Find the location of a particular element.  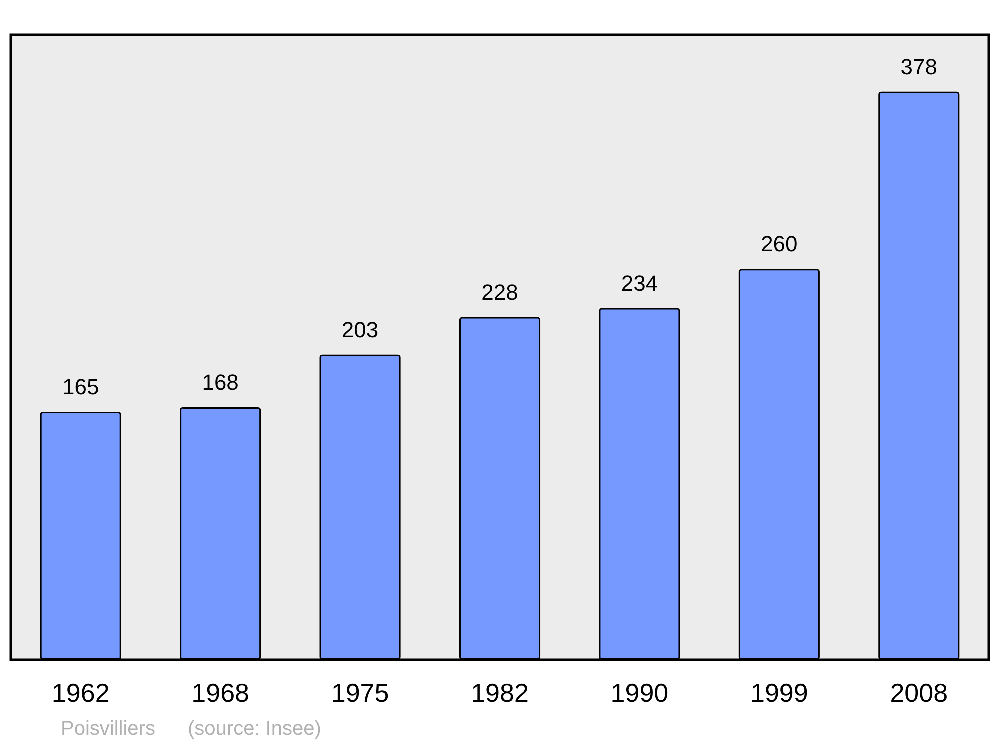

text: (source: Insee) is located at coordinates (255, 729).